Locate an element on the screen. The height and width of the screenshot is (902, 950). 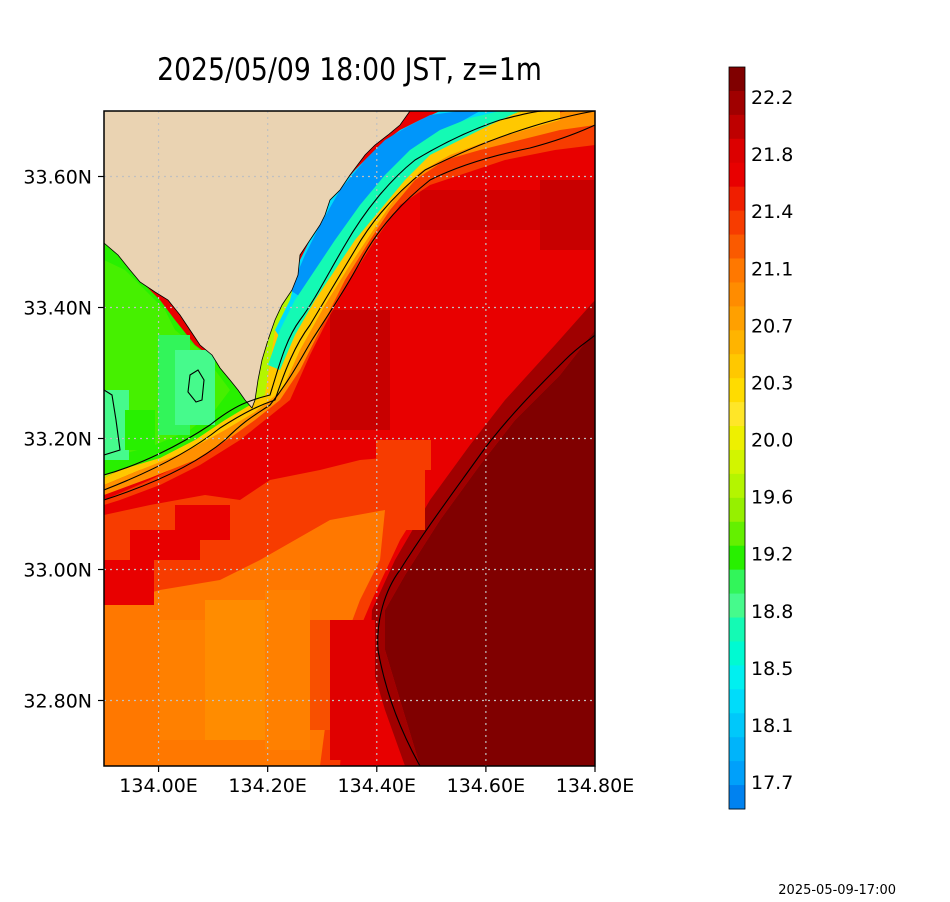
colorbar-label: 20.3 is located at coordinates (772, 383).